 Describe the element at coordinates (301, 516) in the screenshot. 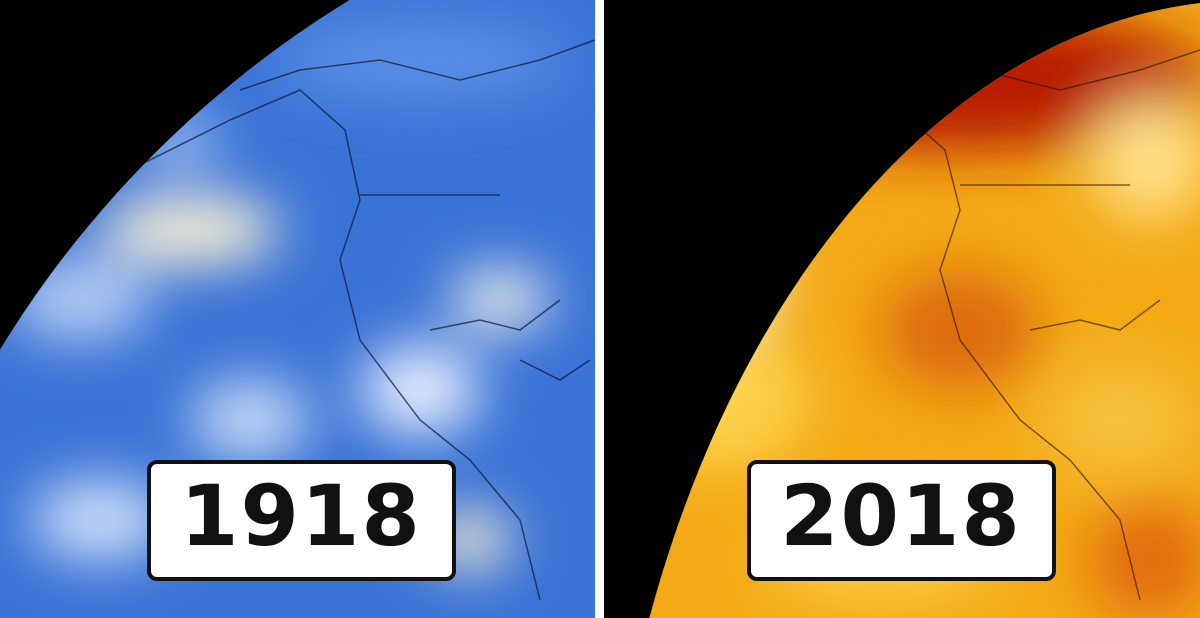

I see `year-label: 1918` at that location.